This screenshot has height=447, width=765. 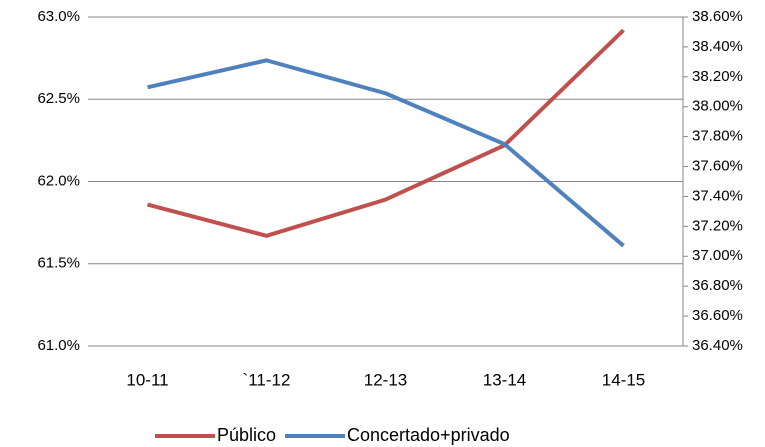 What do you see at coordinates (623, 379) in the screenshot?
I see `x-tick-label: 14-15` at bounding box center [623, 379].